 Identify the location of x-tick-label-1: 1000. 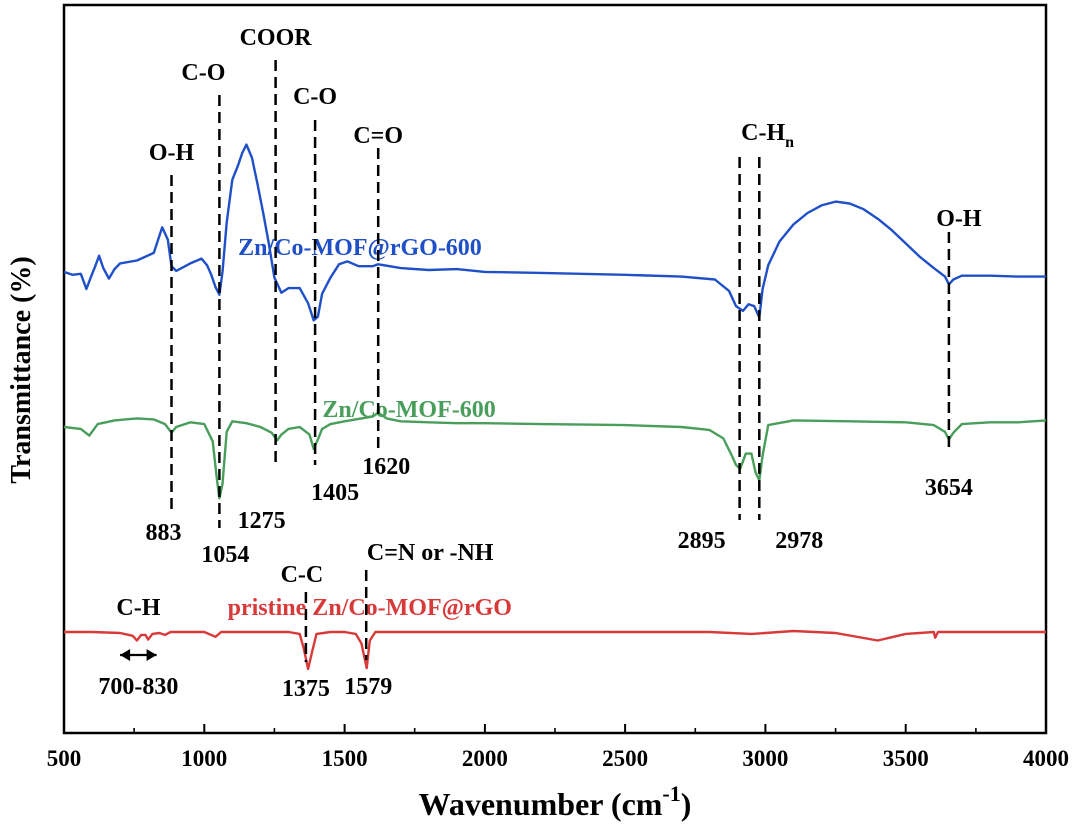
(204, 758).